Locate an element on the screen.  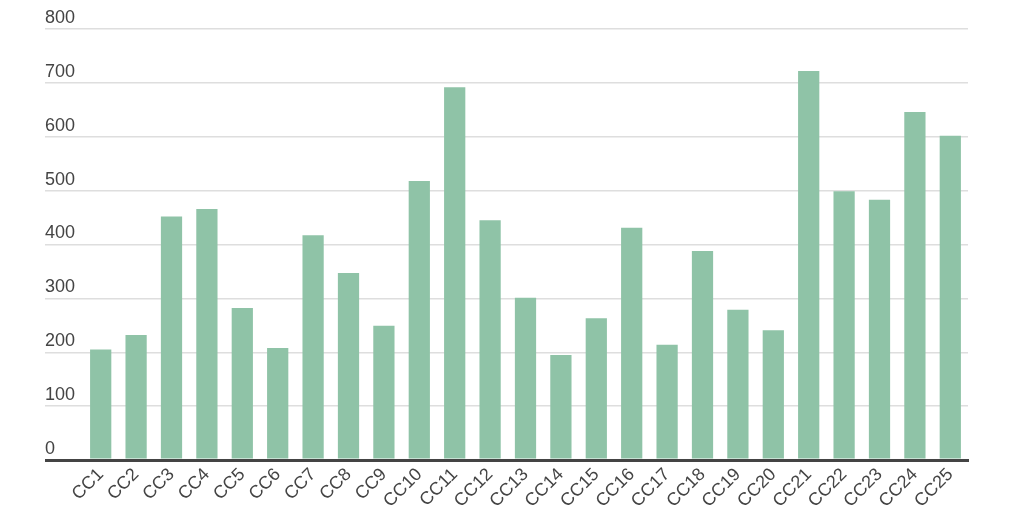
y-tick-label: 100 is located at coordinates (60, 394).